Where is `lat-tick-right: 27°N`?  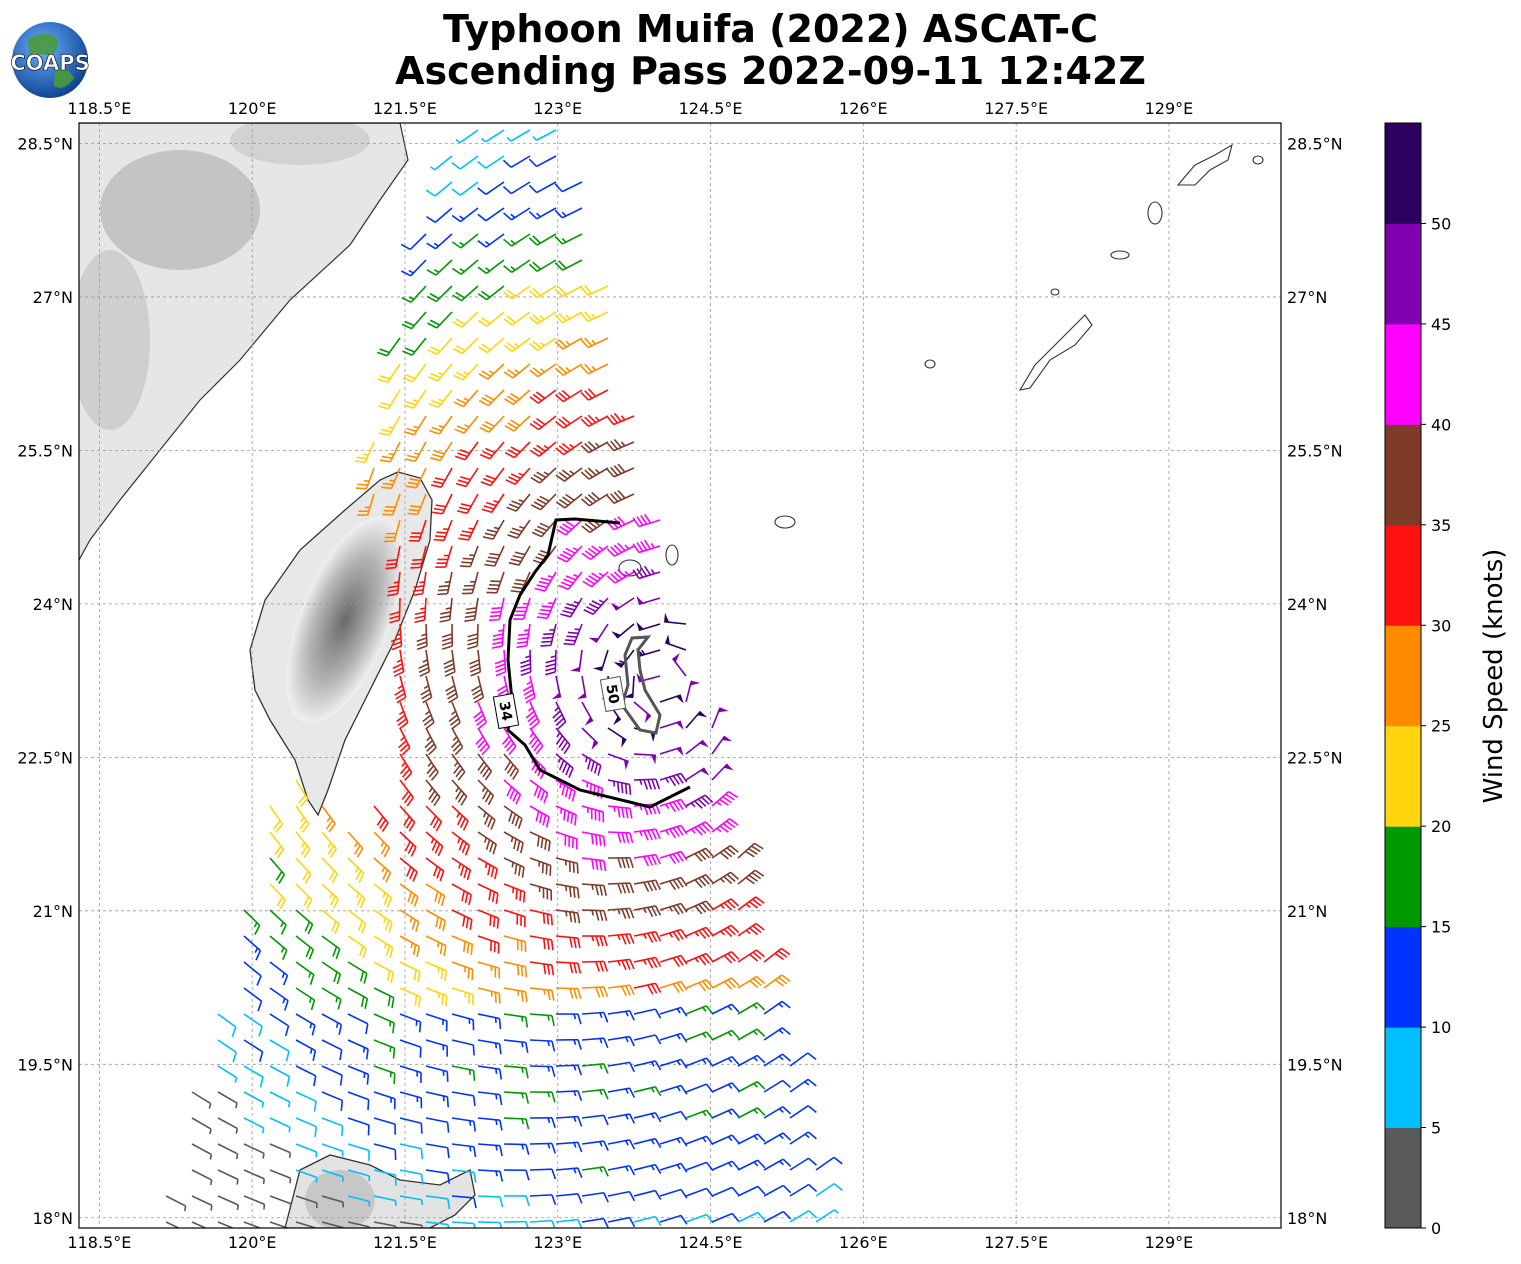
lat-tick-right: 27°N is located at coordinates (1307, 297).